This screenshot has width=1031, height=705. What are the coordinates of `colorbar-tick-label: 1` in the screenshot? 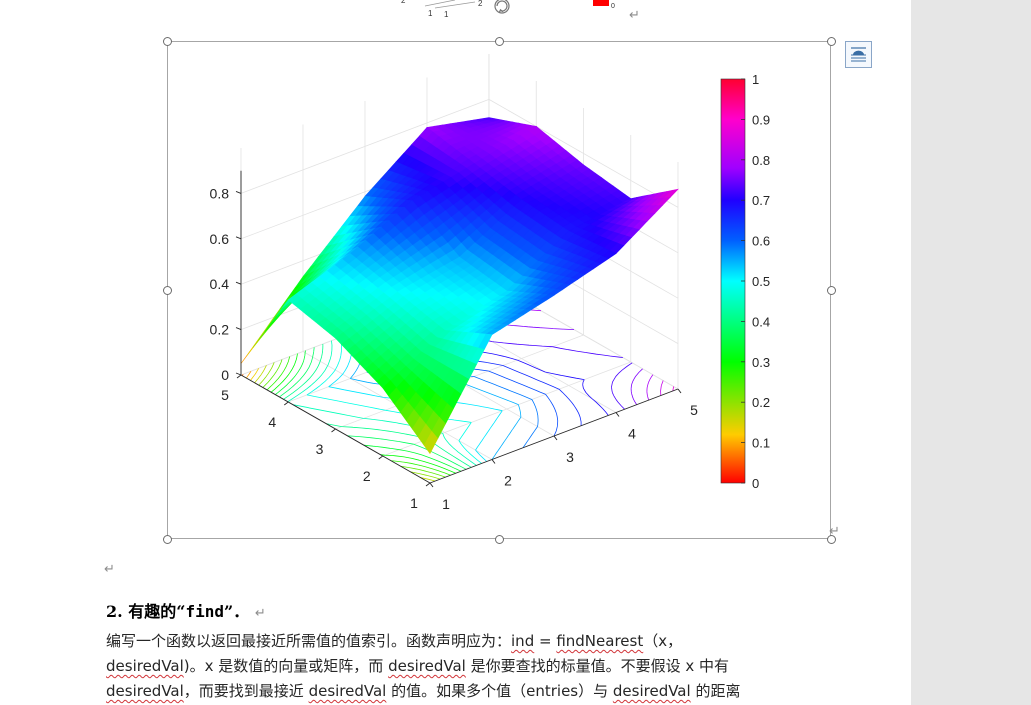 It's located at (755, 79).